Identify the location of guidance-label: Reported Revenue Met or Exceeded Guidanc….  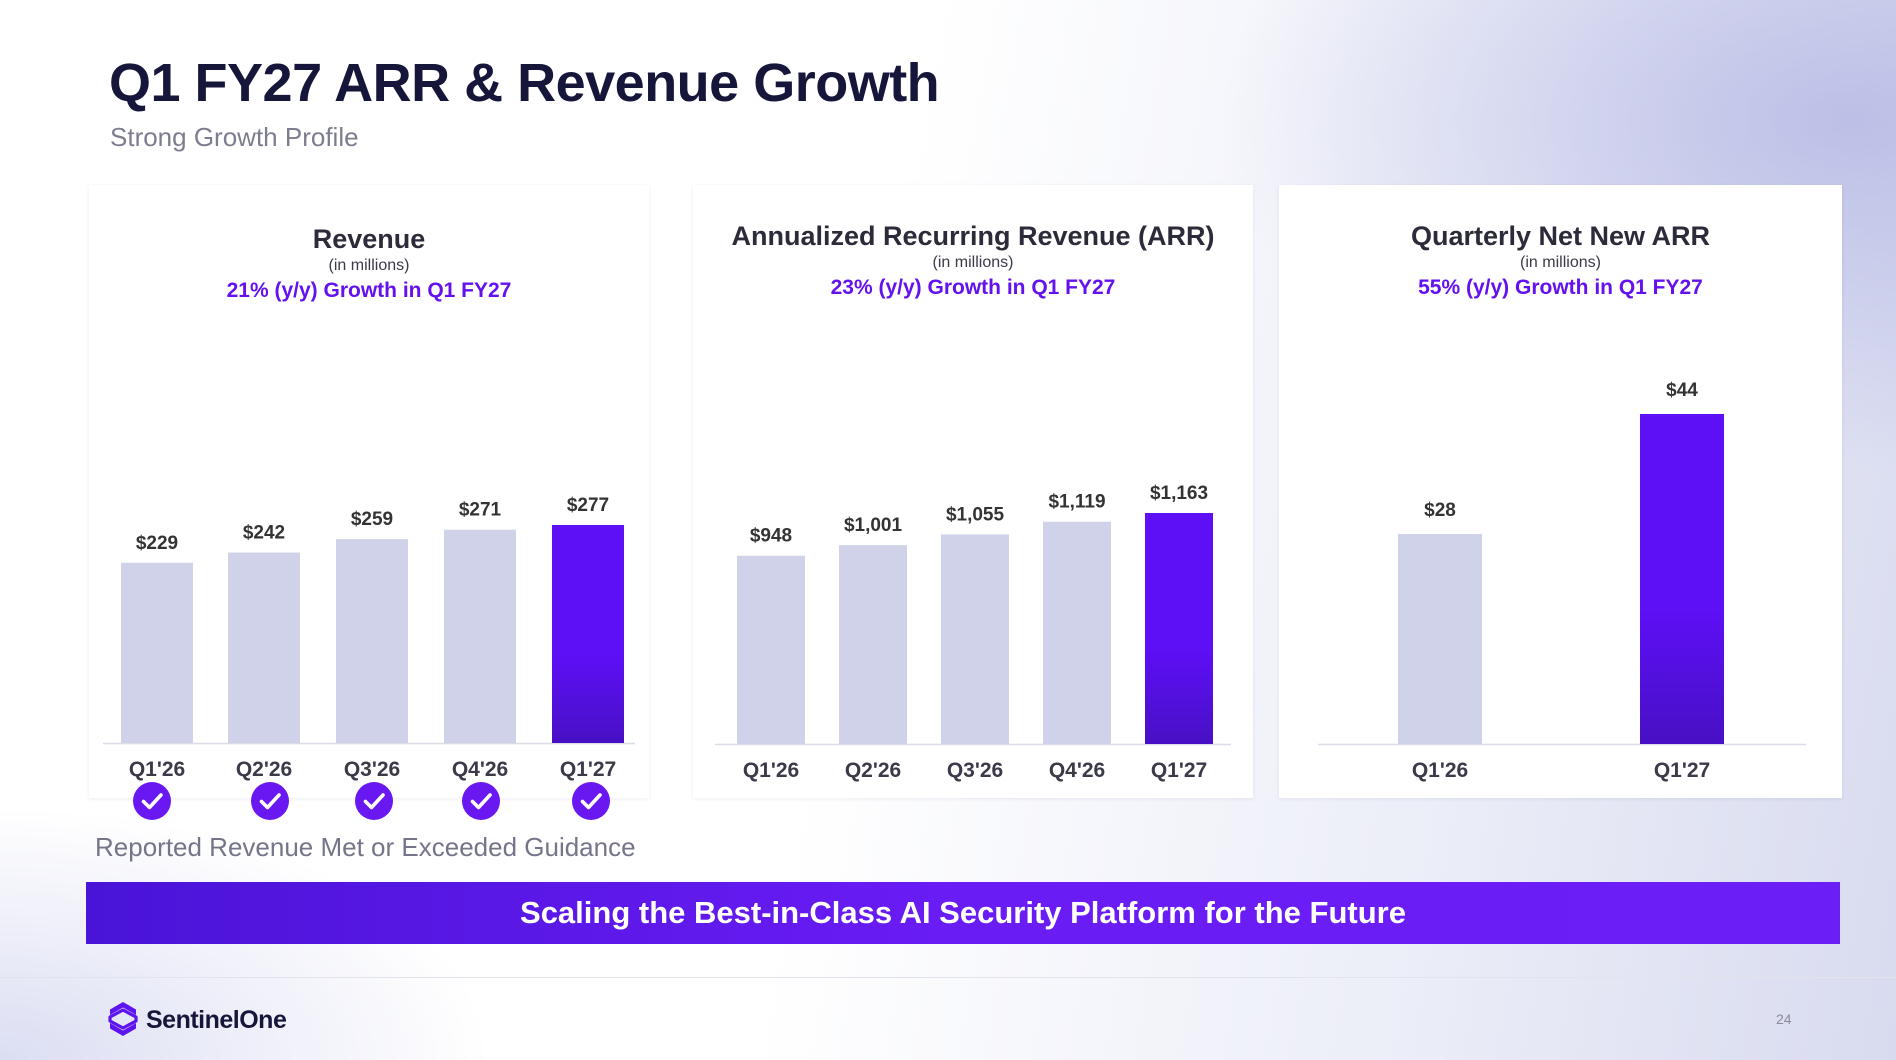
(365, 847).